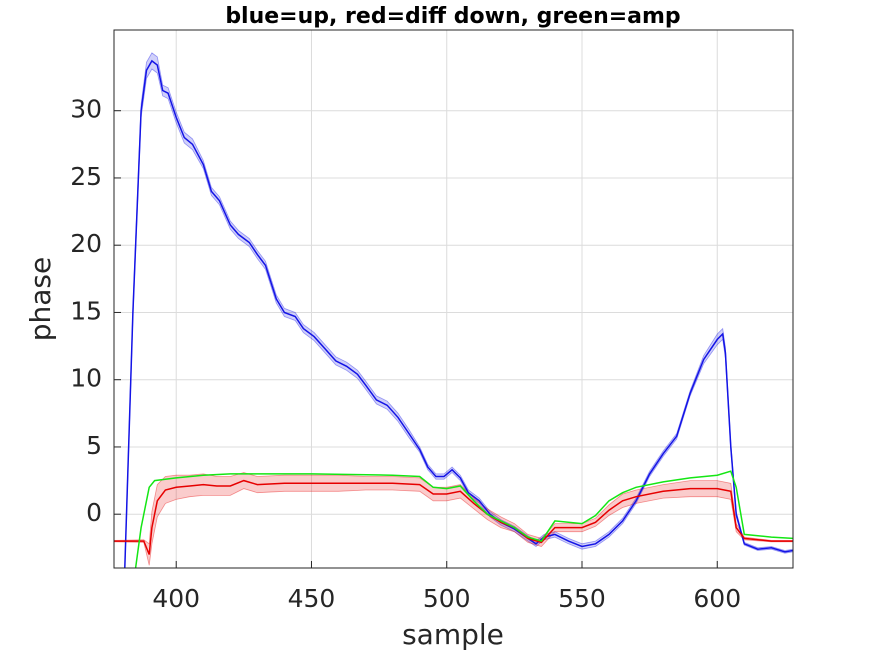  What do you see at coordinates (40, 299) in the screenshot?
I see `y-axis-label: phase` at bounding box center [40, 299].